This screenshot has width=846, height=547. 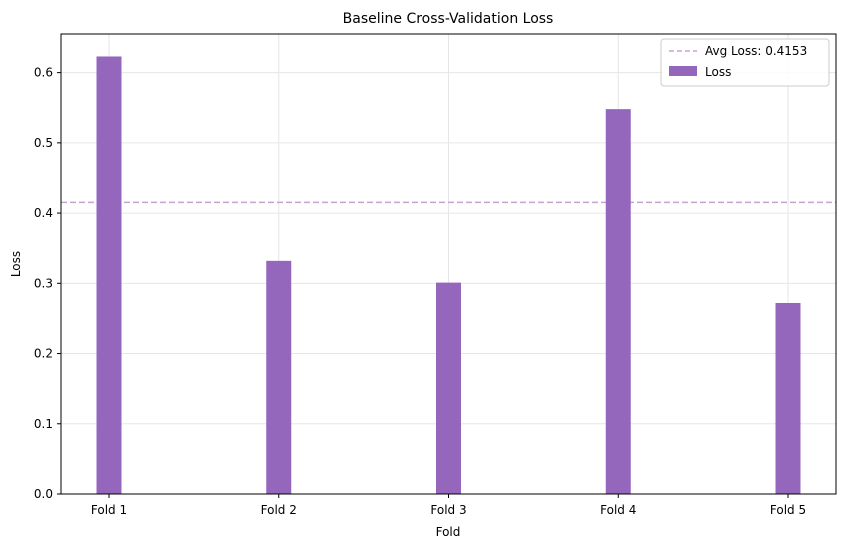 I want to click on y-tick-label: 0.5, so click(x=43, y=143).